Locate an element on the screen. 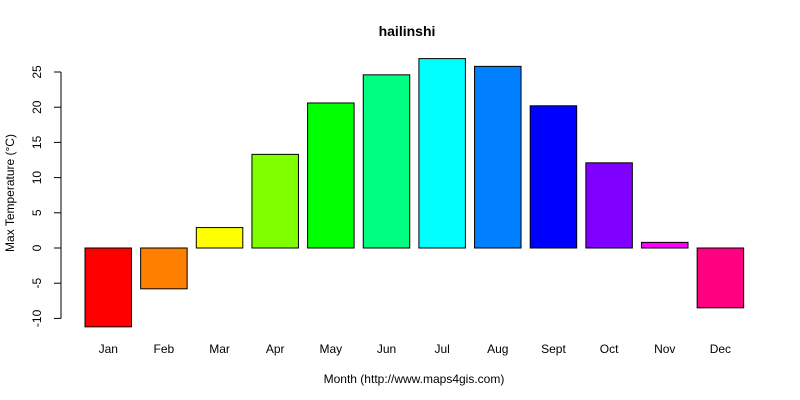 The image size is (800, 400). y-tick-label: 10 is located at coordinates (37, 178).